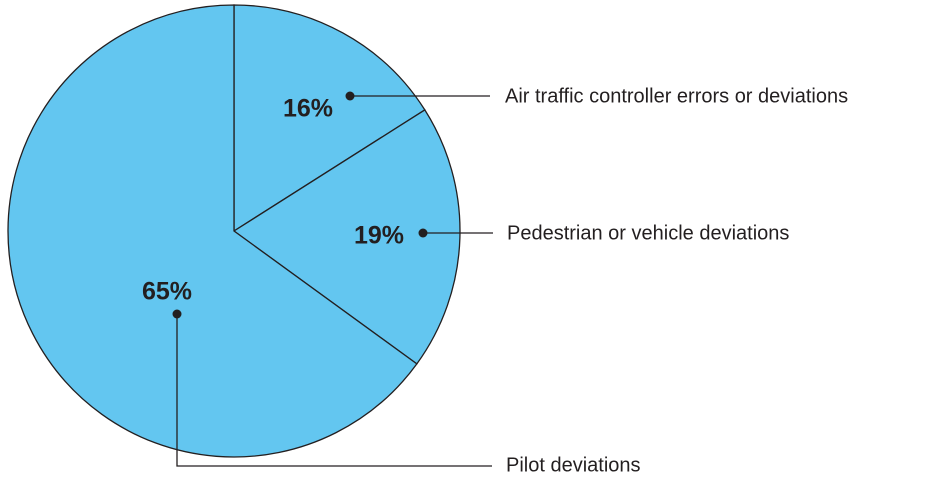 The width and height of the screenshot is (931, 479). What do you see at coordinates (167, 292) in the screenshot?
I see `value-label: 65%` at bounding box center [167, 292].